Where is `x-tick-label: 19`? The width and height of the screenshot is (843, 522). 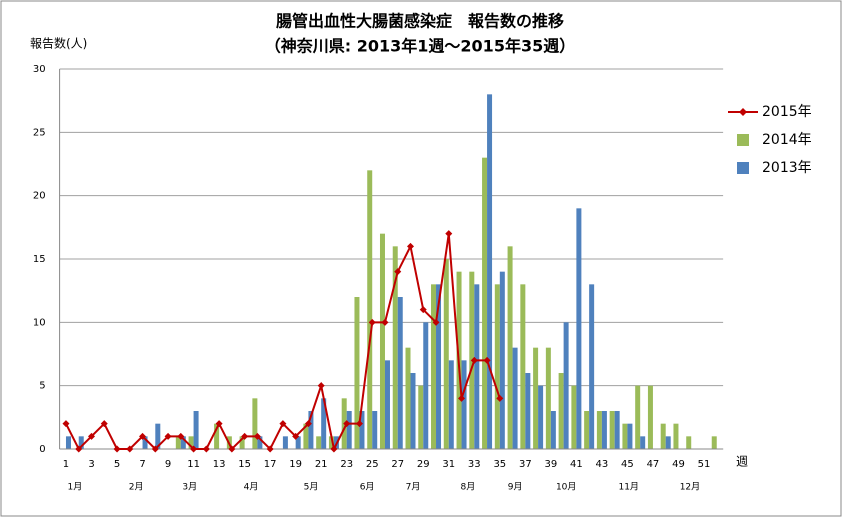 x-tick-label: 19 is located at coordinates (295, 464).